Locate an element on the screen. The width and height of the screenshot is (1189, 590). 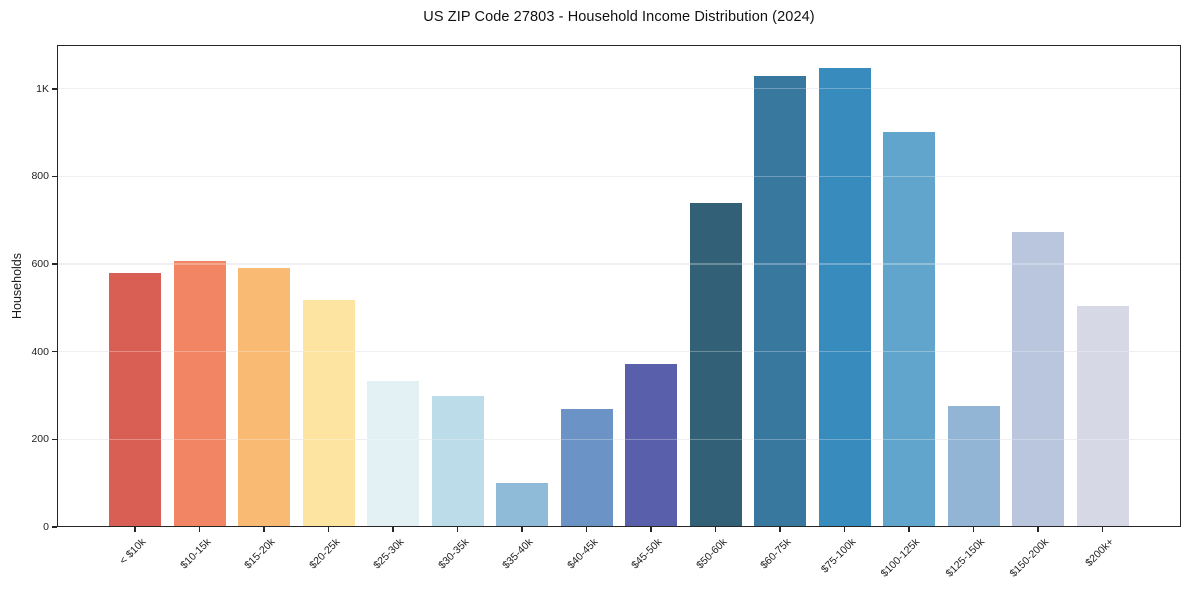
y-tick-label: 600 is located at coordinates (40, 264).